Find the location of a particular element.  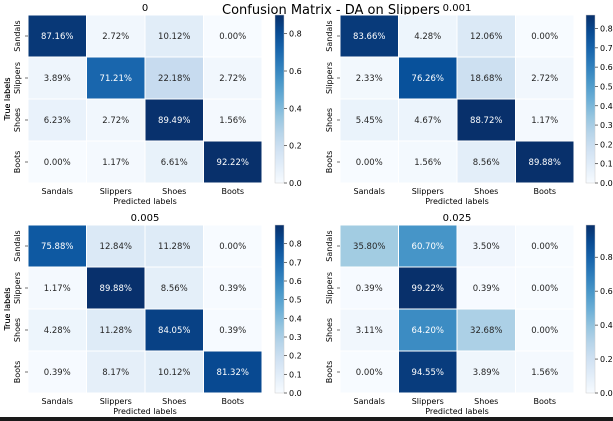

cell-label: 64.20% is located at coordinates (428, 331).